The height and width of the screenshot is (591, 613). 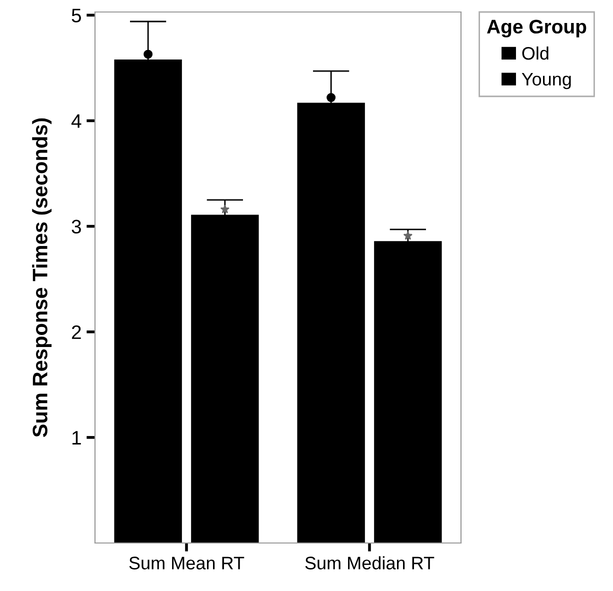 I want to click on legend-label: Young, so click(x=546, y=81).